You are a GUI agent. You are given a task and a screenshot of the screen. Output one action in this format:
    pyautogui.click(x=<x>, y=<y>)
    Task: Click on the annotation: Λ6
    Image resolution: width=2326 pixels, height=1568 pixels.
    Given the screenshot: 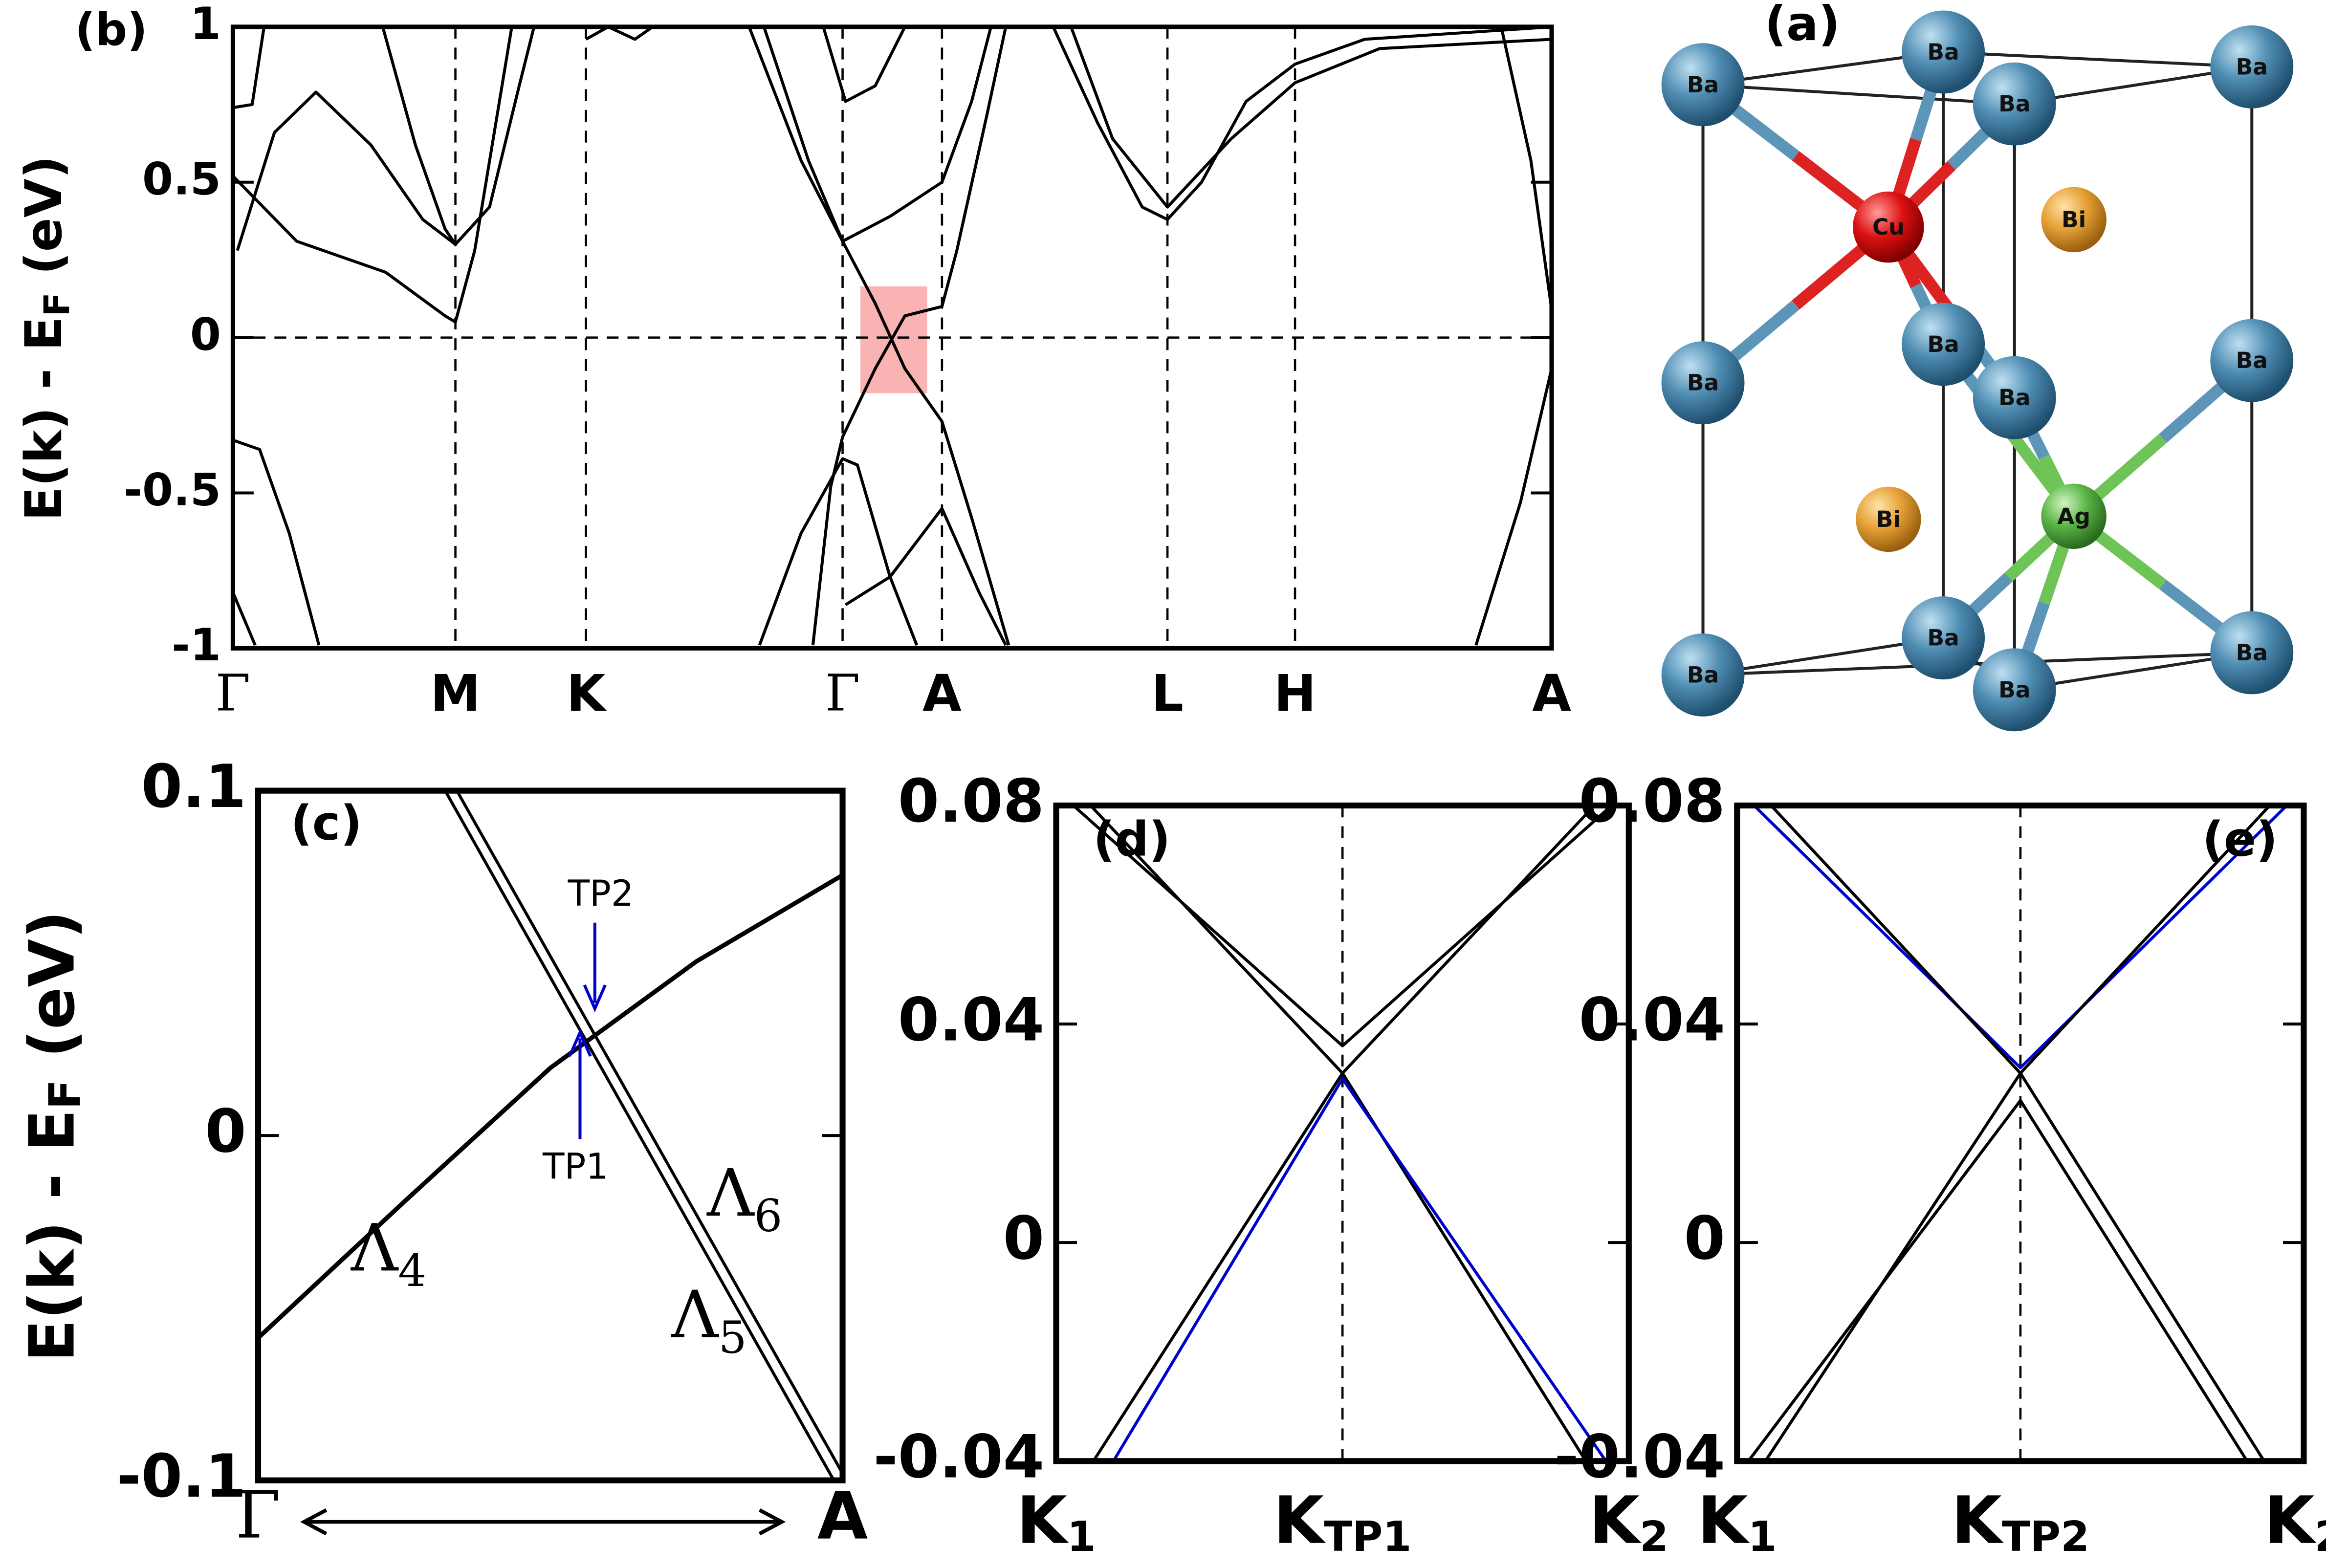 What is the action you would take?
    pyautogui.click(x=744, y=1199)
    